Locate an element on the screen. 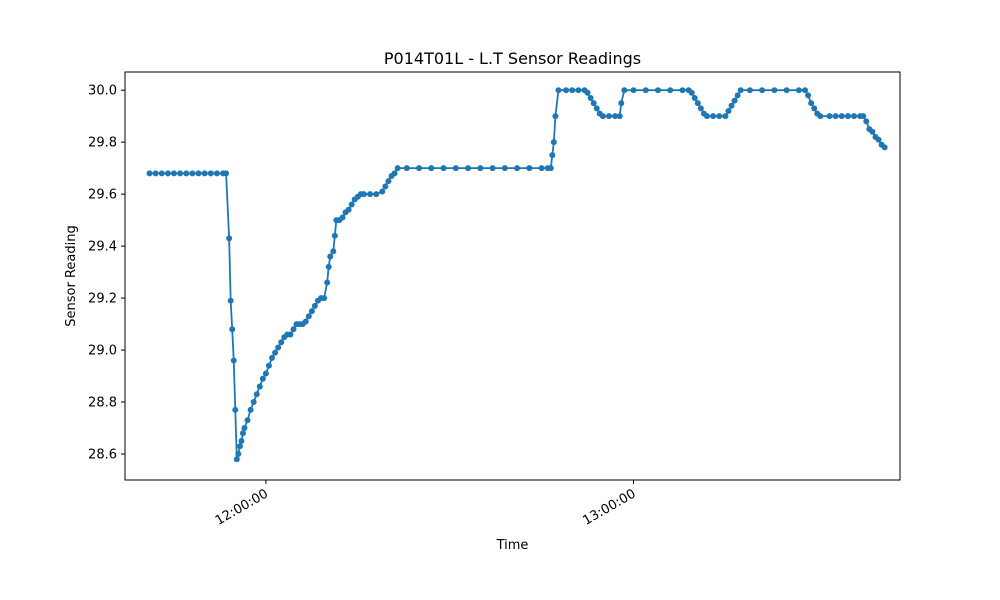  y-axis: 28.6 28.8 29.0 29.2 29.4 29.6 29.8 30.0 is located at coordinates (106, 273).